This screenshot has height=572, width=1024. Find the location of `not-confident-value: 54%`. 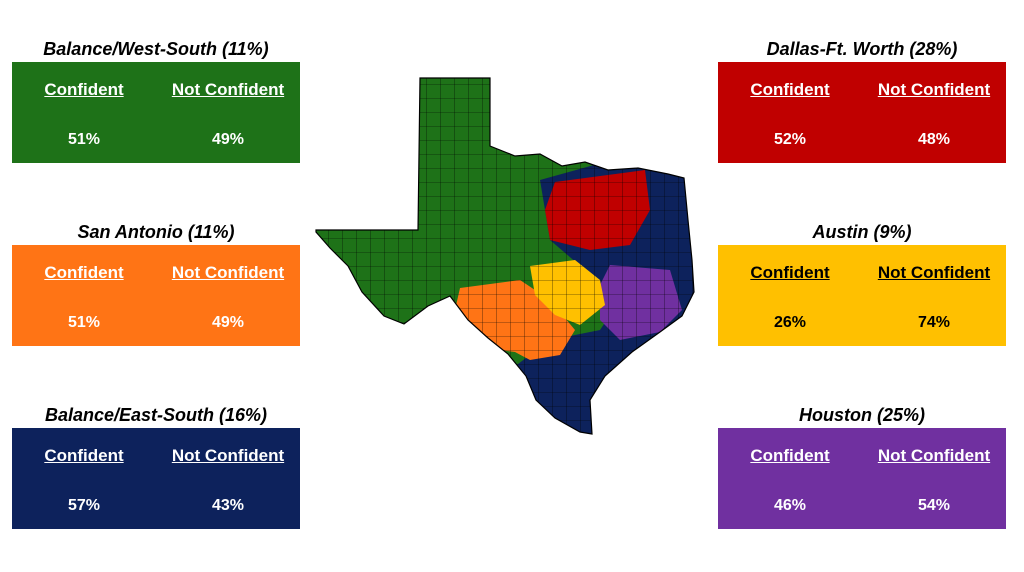

not-confident-value: 54% is located at coordinates (934, 505).